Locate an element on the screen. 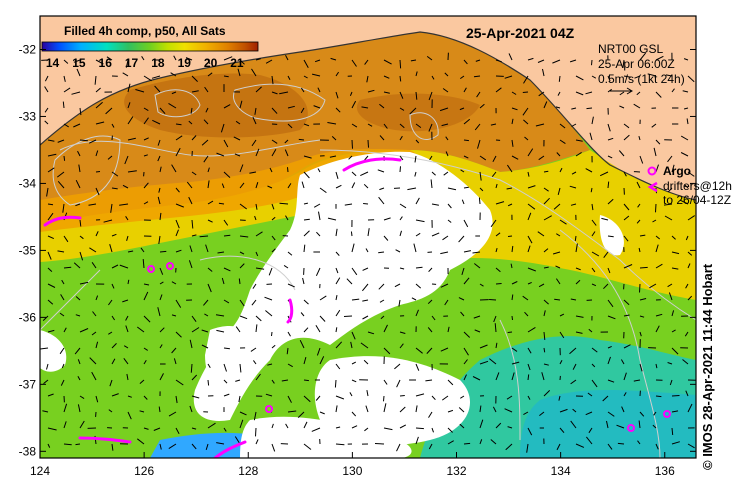 The width and height of the screenshot is (749, 496). argo-float-marker is located at coordinates (269, 409).